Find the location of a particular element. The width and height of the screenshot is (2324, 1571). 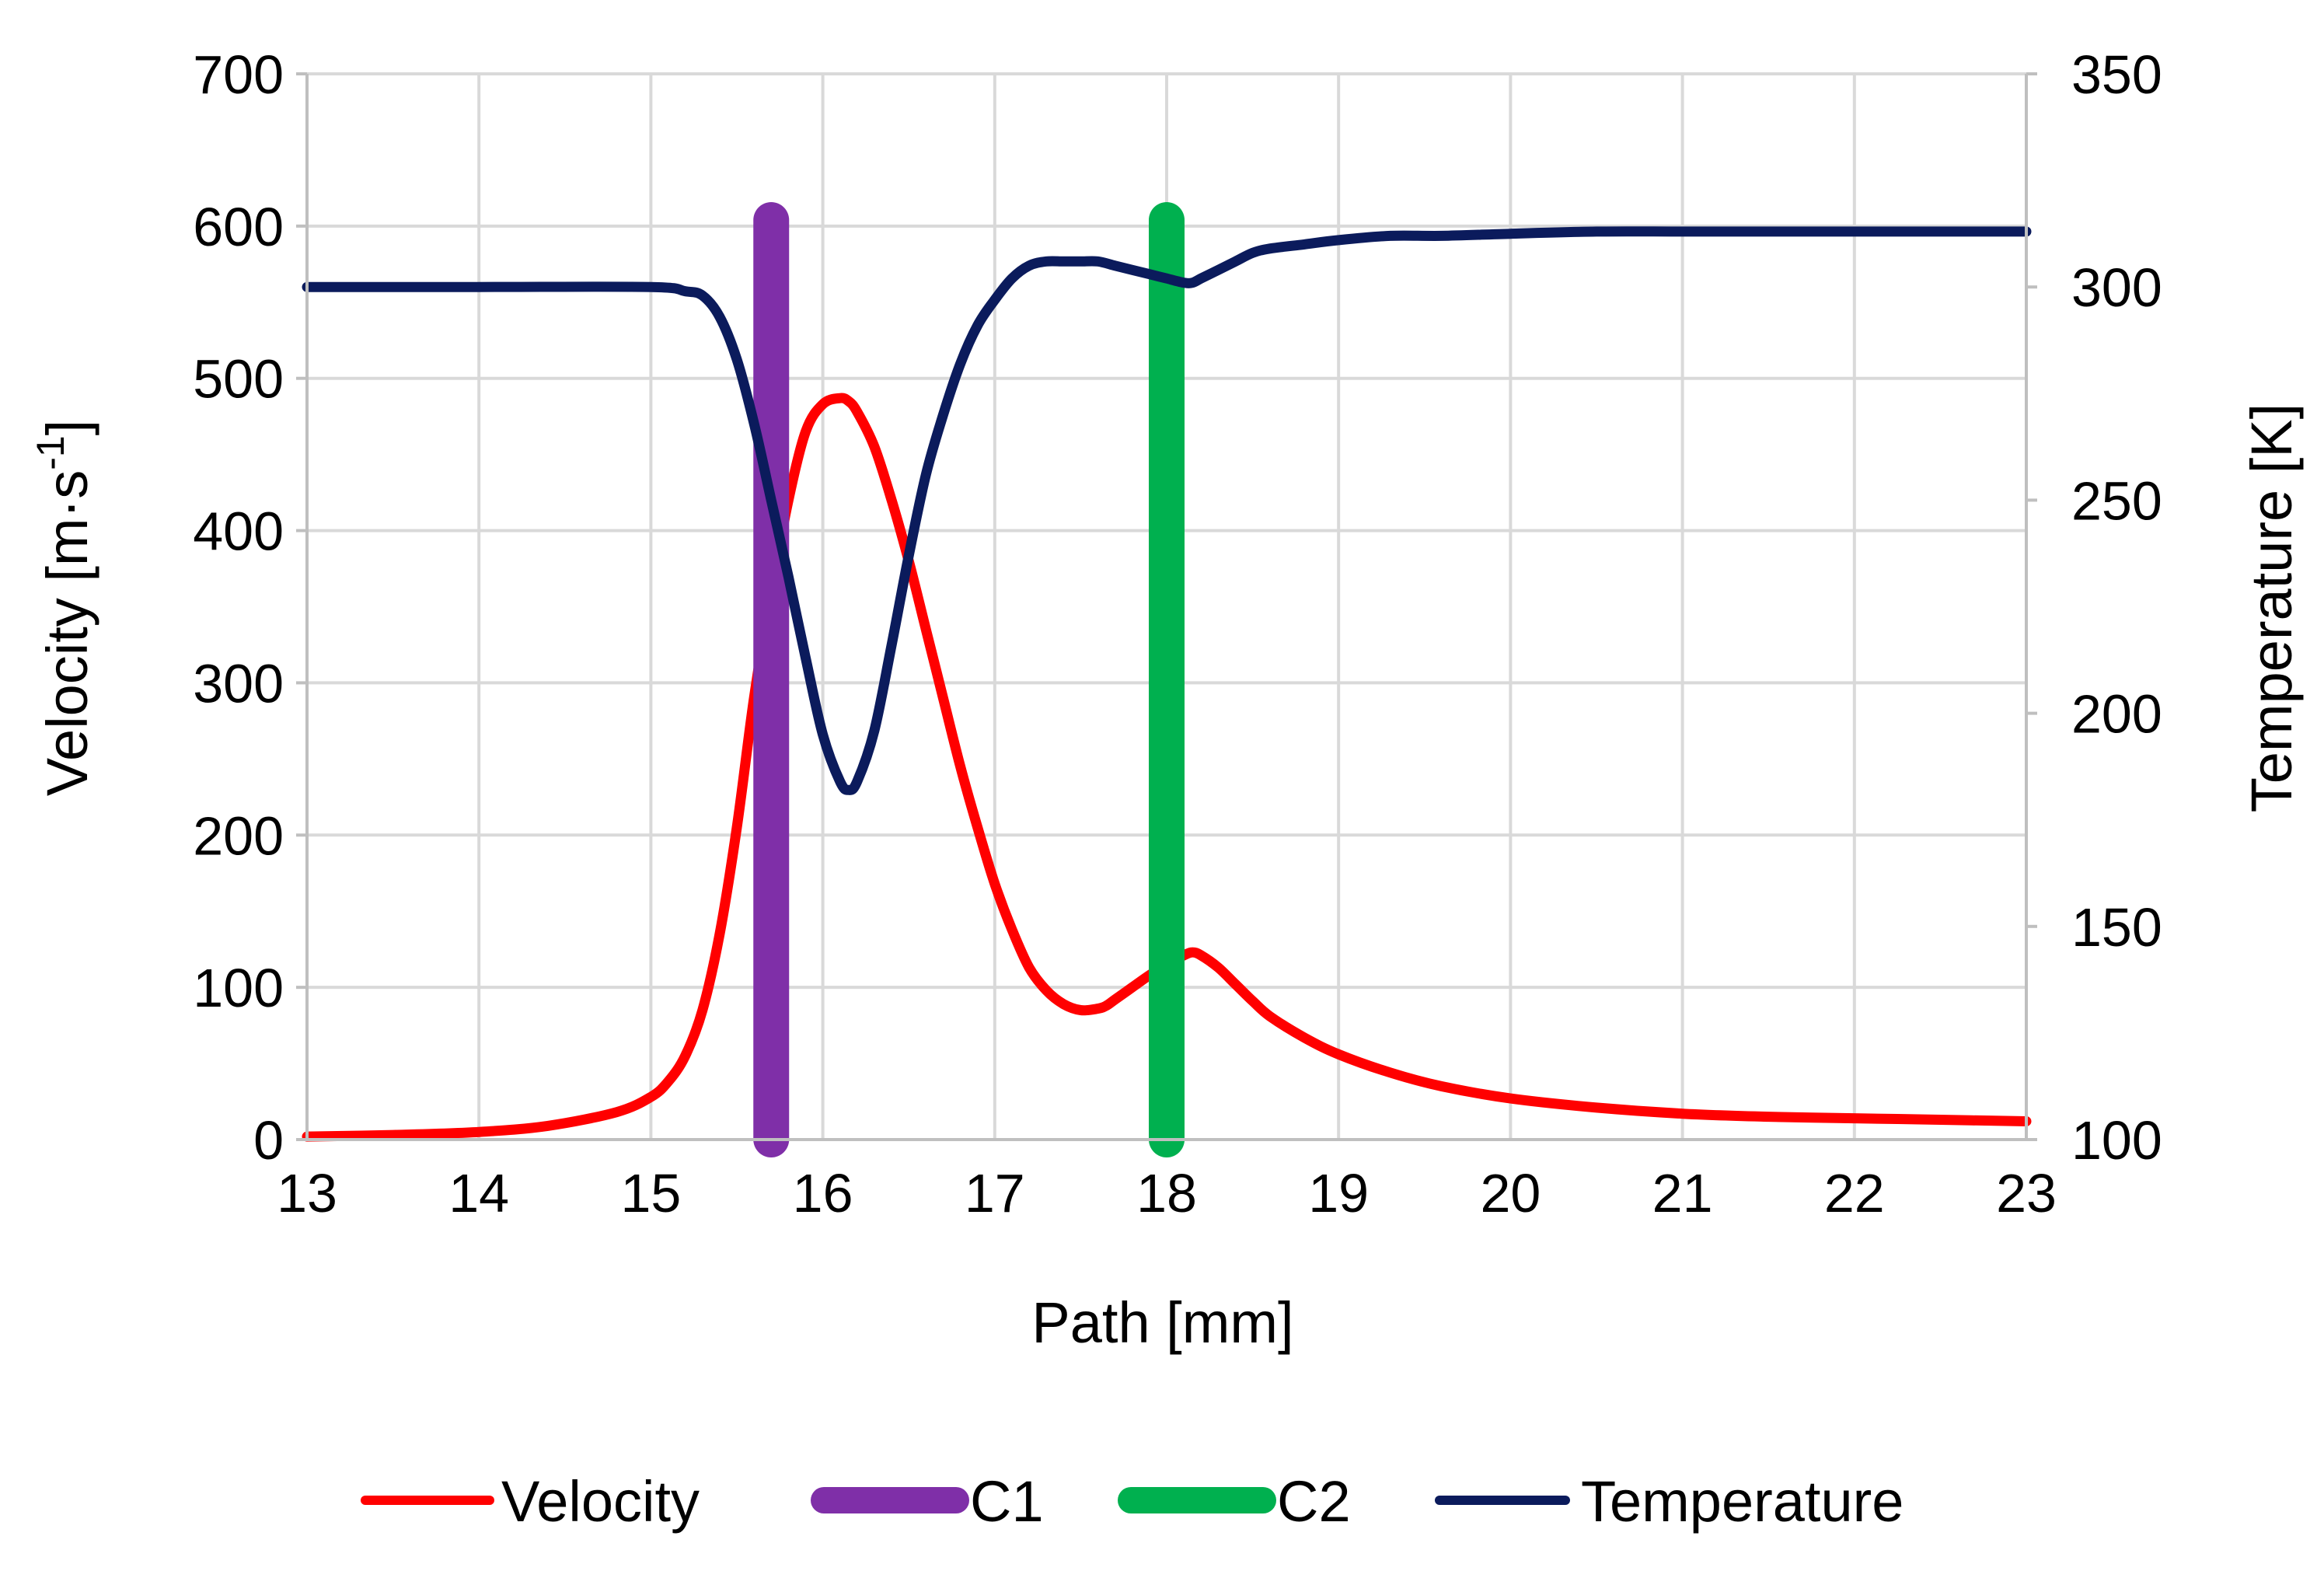

x-tick-label: 16 is located at coordinates (823, 1193).